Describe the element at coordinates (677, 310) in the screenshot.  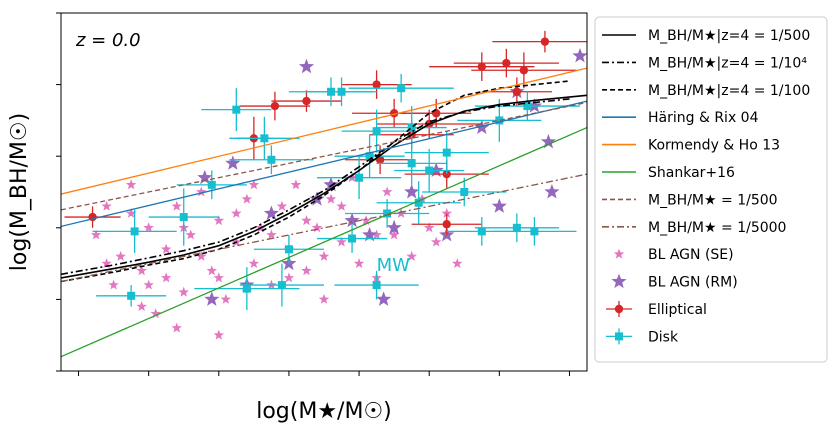
I see `legend-label: Elliptical` at that location.